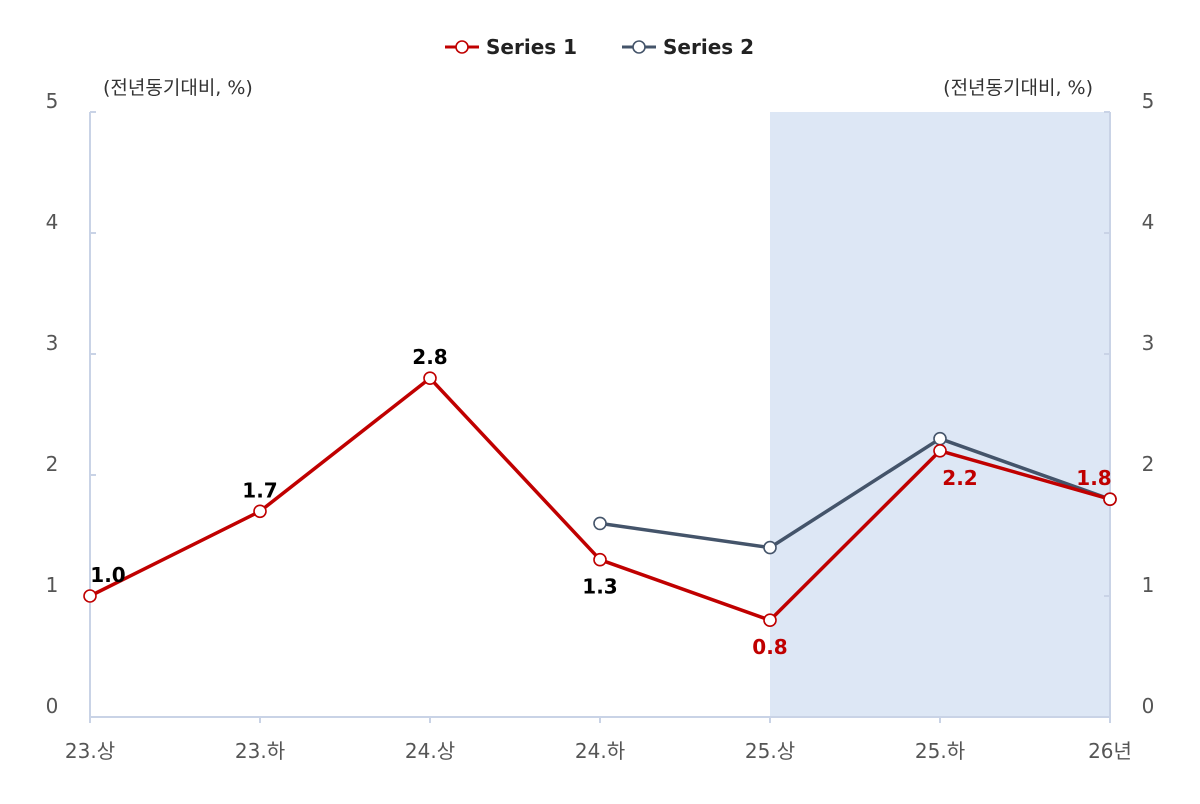 This screenshot has width=1200, height=804. Describe the element at coordinates (1148, 706) in the screenshot. I see `right-y-tick-label: 0` at that location.